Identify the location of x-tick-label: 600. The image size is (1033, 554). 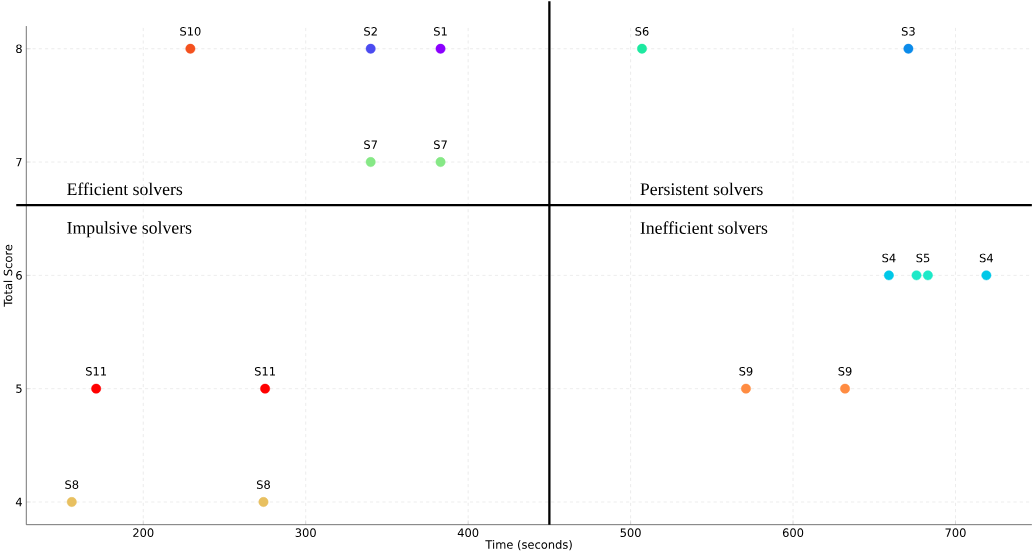
(793, 533).